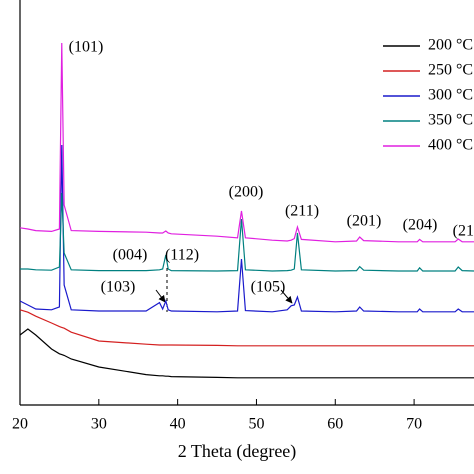  Describe the element at coordinates (450, 95) in the screenshot. I see `legend-label: 300 °C` at that location.